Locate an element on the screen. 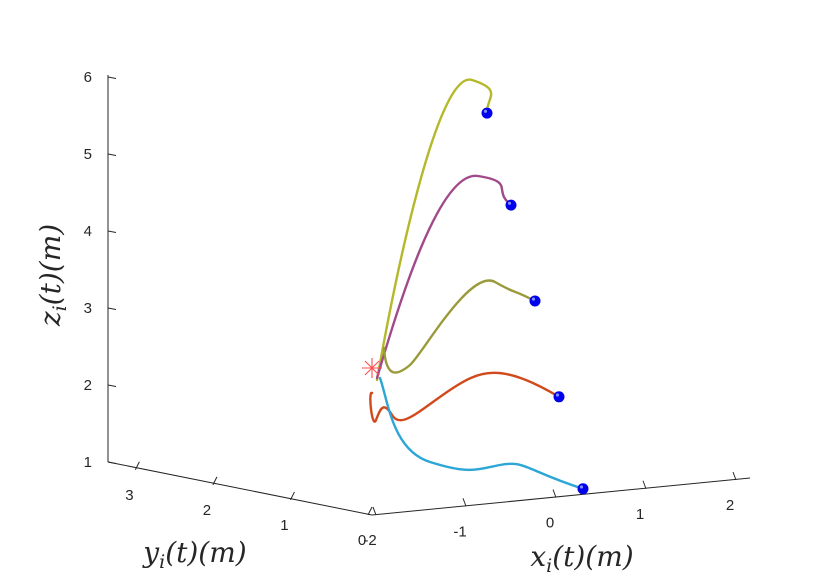 Image resolution: width=830 pixels, height=581 pixels. y-tick-label: 2 is located at coordinates (207, 510).